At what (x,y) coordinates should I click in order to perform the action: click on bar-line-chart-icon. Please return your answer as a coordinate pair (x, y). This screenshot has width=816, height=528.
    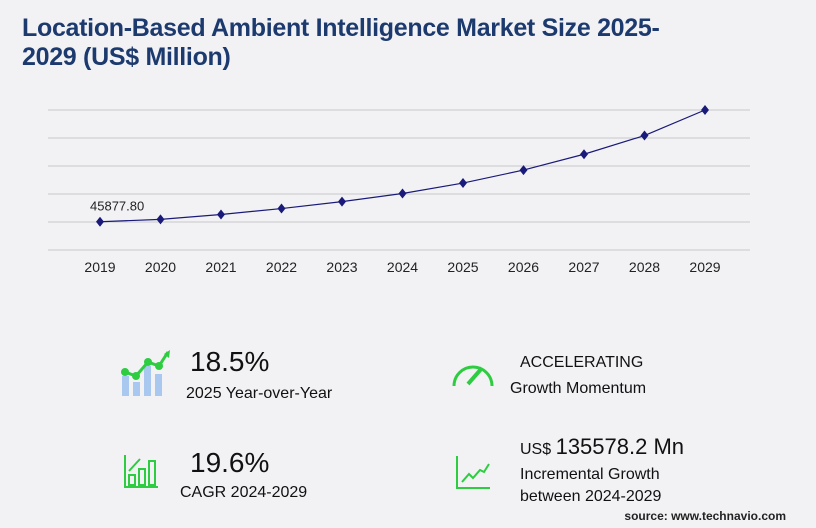
    Looking at the image, I should click on (144, 376).